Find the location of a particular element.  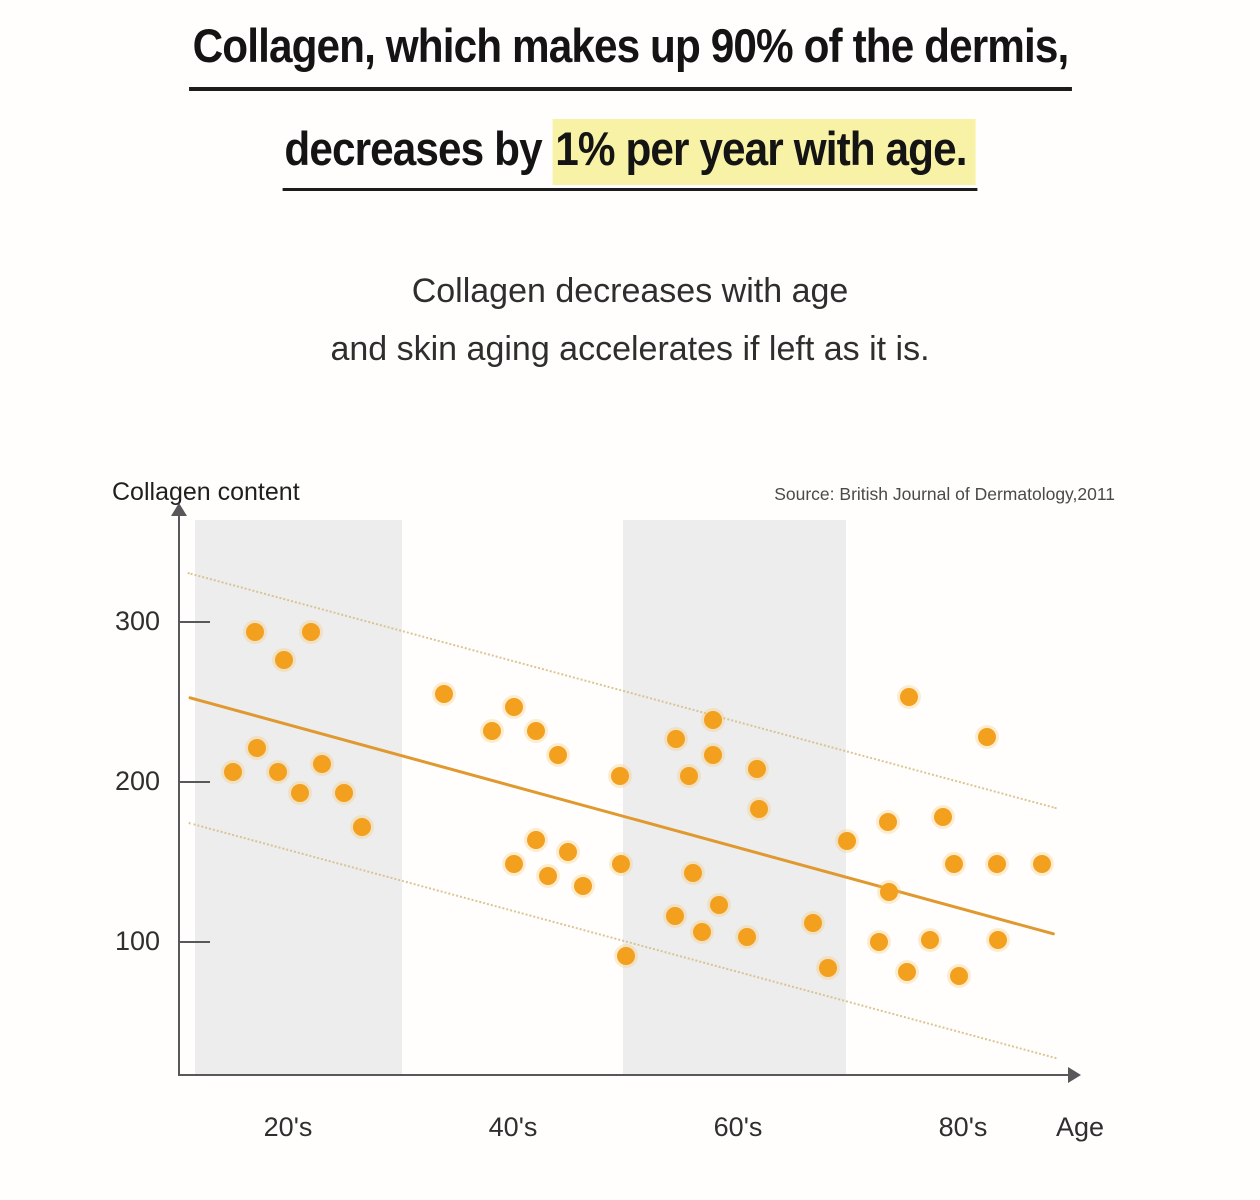

title-highlight: 1% per year with age. is located at coordinates (764, 152).